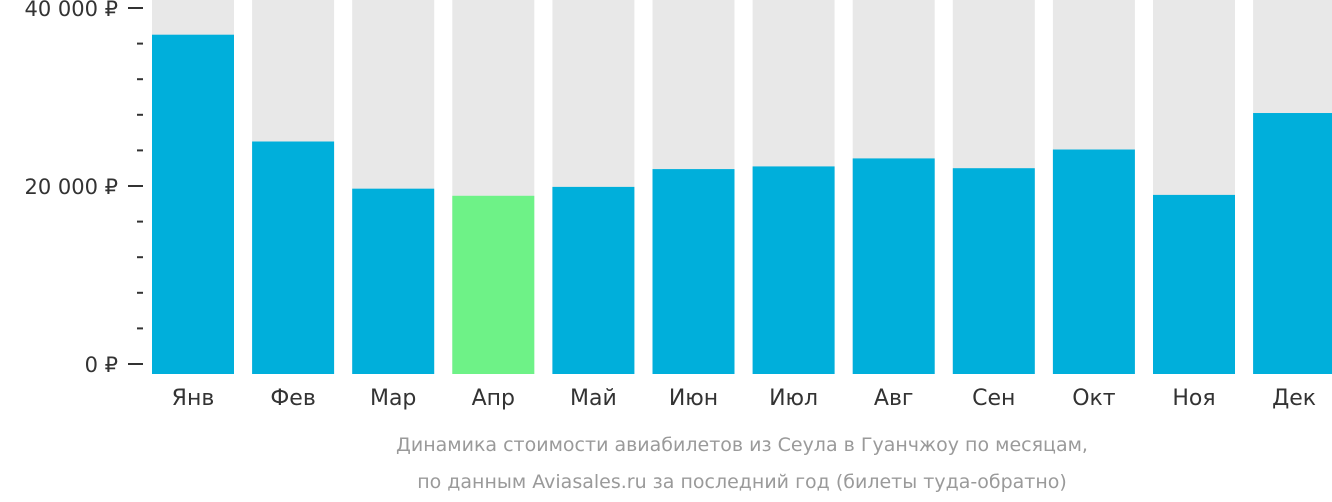  I want to click on x-tick-label: Сен, so click(993, 398).